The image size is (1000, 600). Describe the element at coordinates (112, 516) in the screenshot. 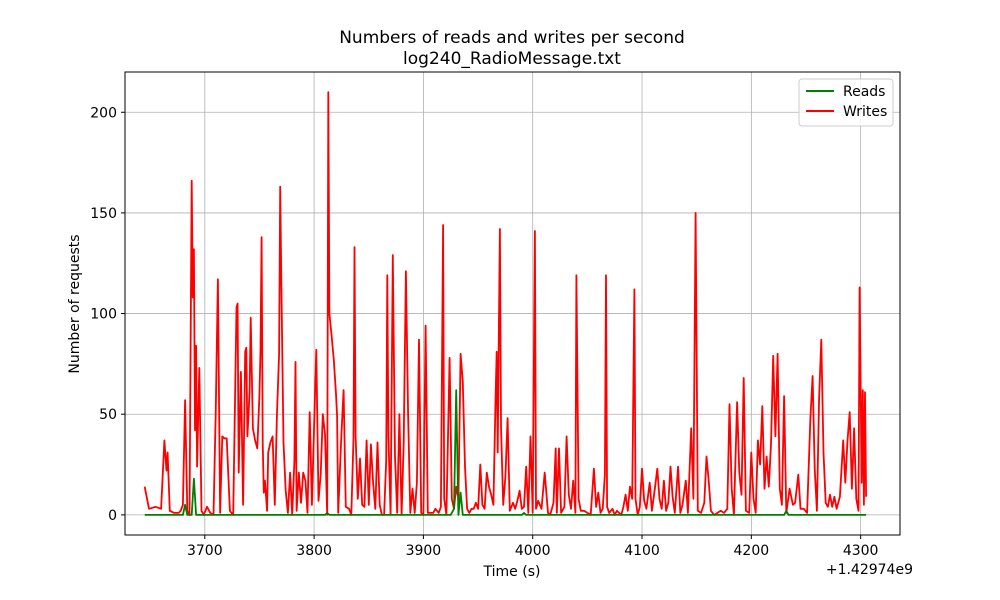

I see `y-tick-label: 0` at that location.